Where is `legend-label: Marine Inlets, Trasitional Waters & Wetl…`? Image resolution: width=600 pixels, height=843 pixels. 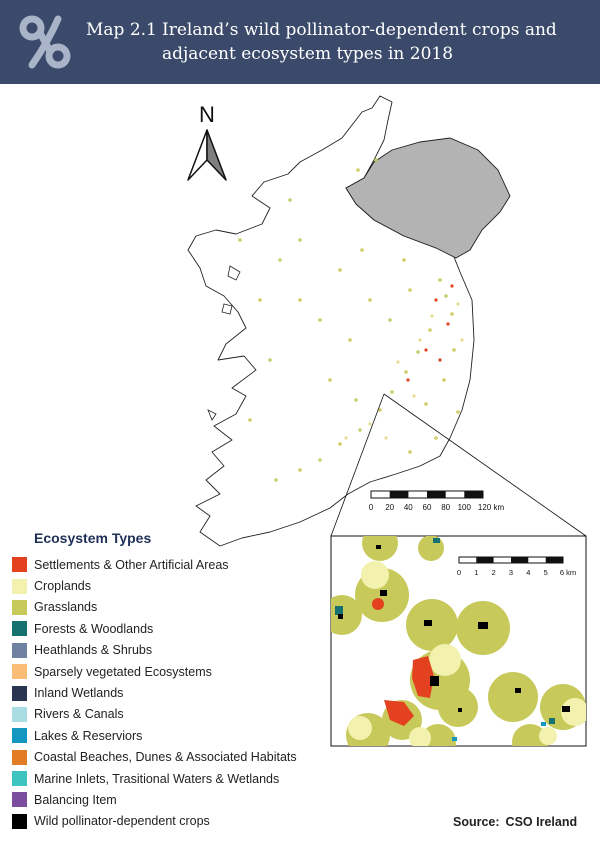
legend-label: Marine Inlets, Trasitional Waters & Wetl… is located at coordinates (157, 778).